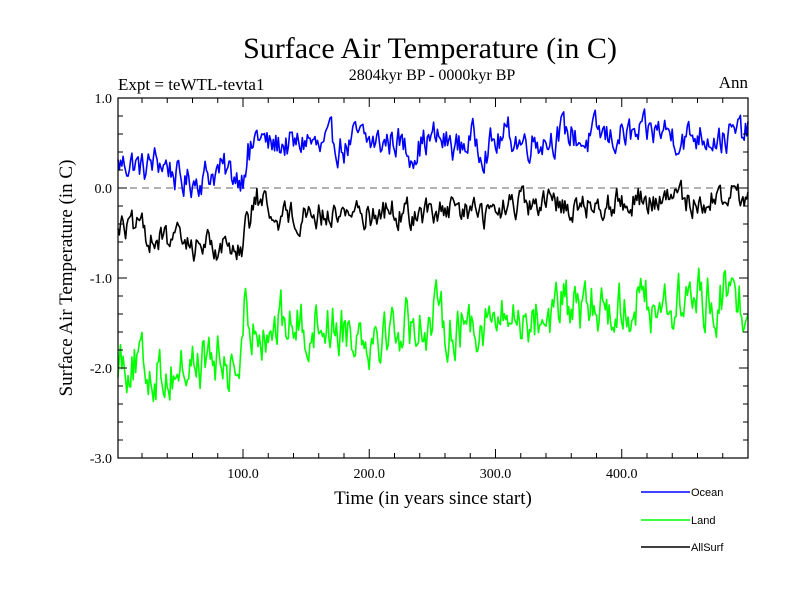 The image size is (800, 600). Describe the element at coordinates (734, 82) in the screenshot. I see `season-label: Ann` at that location.